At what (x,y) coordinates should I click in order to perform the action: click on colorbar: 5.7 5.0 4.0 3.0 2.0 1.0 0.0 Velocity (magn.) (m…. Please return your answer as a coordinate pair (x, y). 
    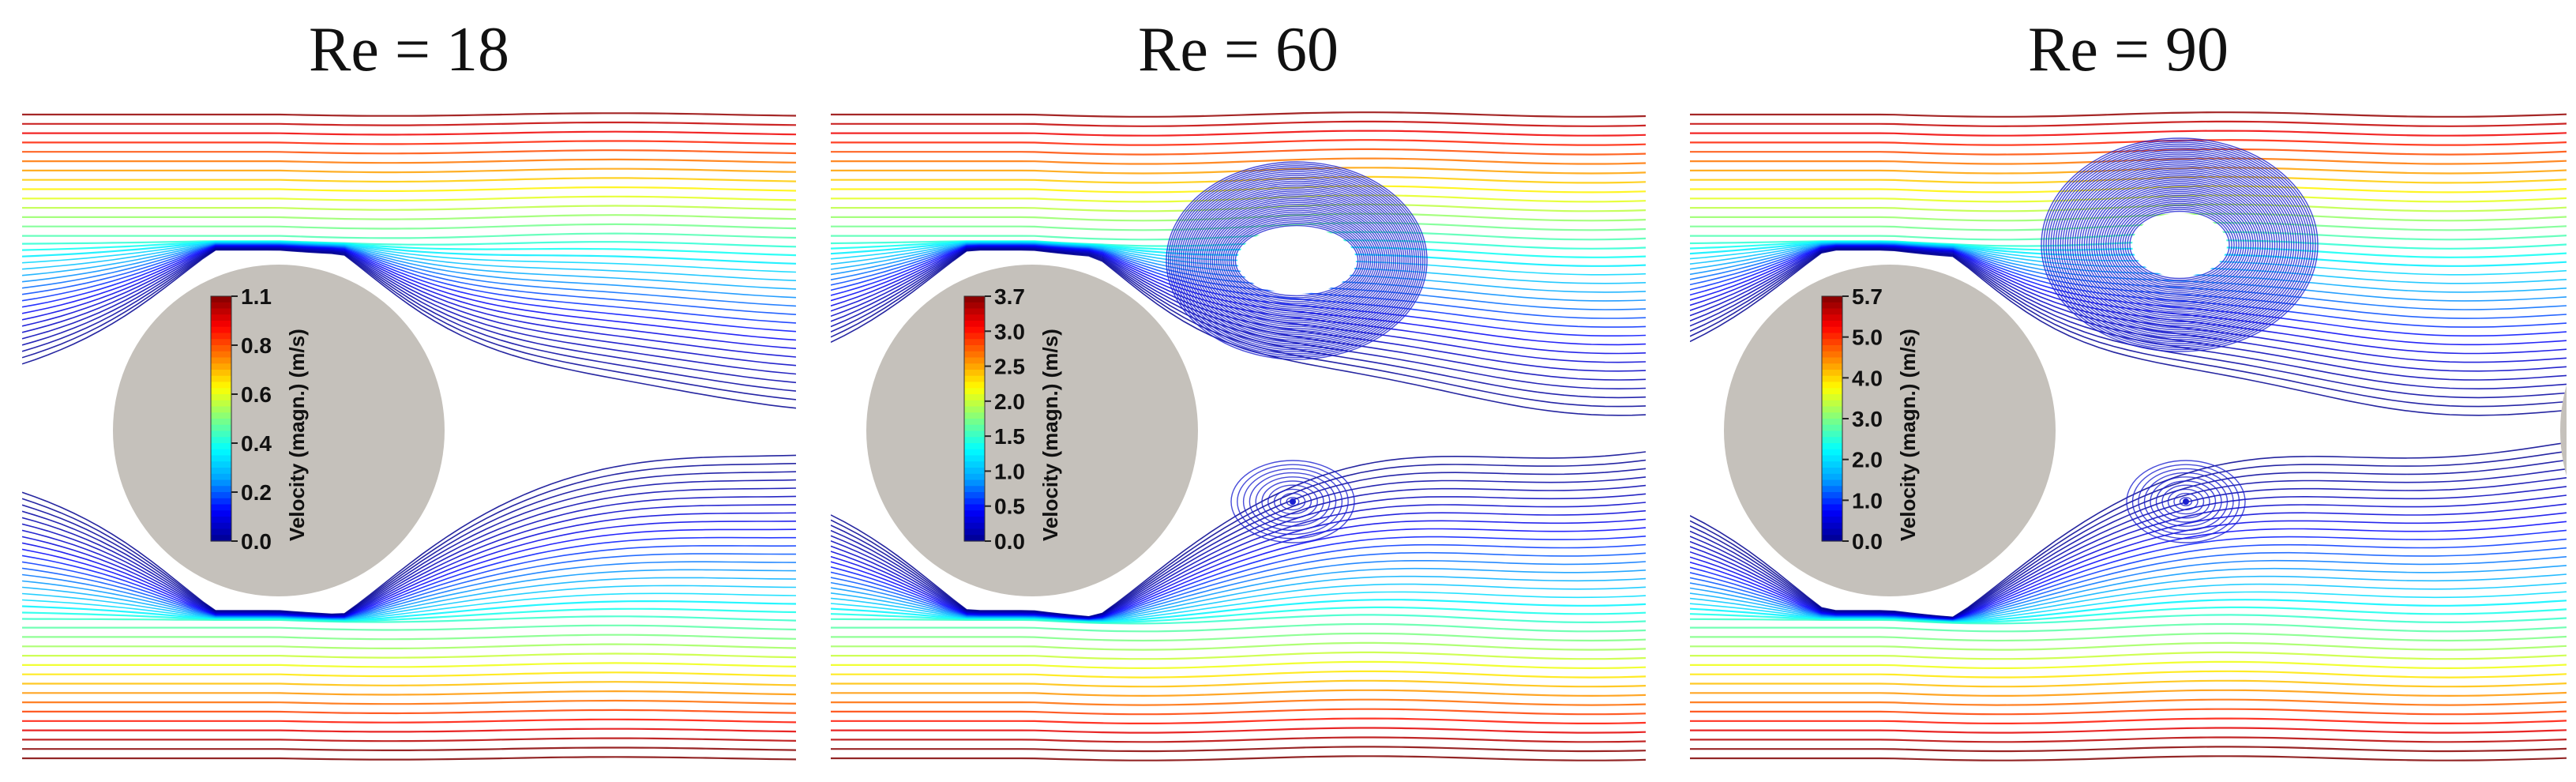
    Looking at the image, I should click on (1870, 419).